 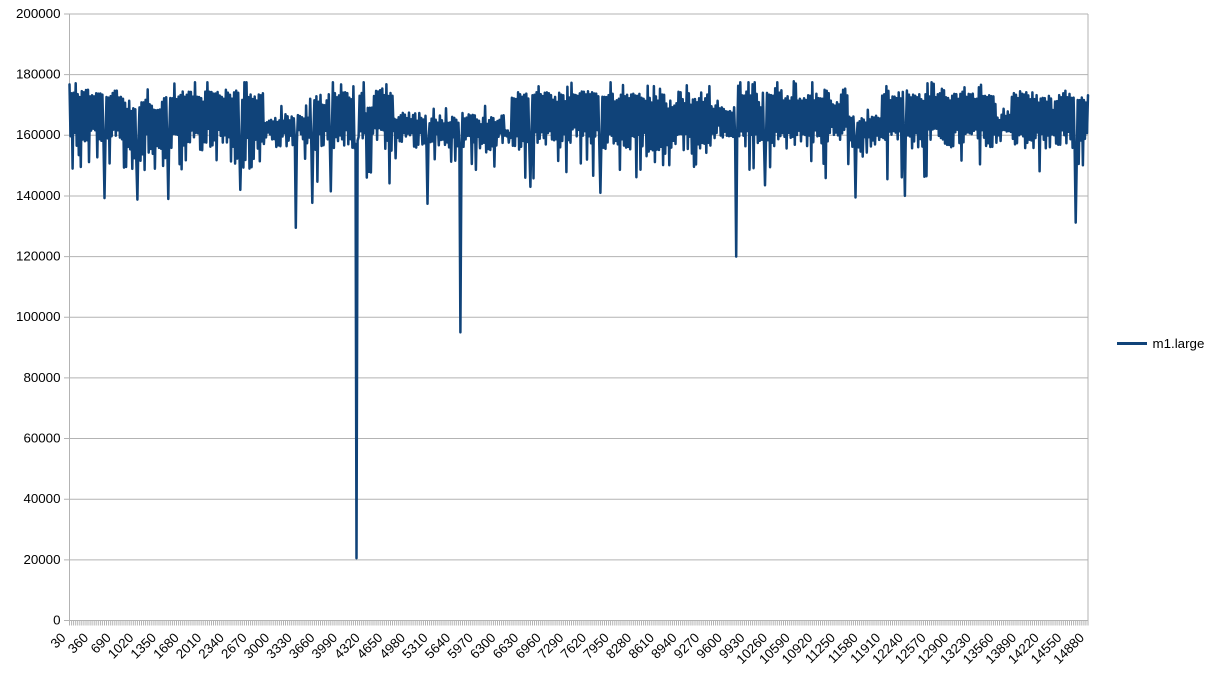 What do you see at coordinates (56, 619) in the screenshot?
I see `svg-text: 0` at bounding box center [56, 619].